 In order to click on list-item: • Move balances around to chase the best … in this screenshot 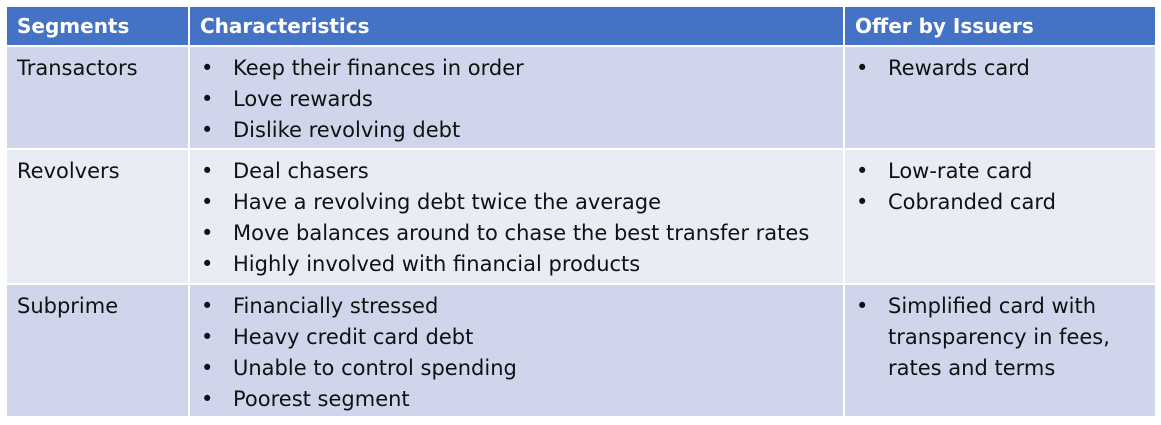, I will do `click(521, 233)`.